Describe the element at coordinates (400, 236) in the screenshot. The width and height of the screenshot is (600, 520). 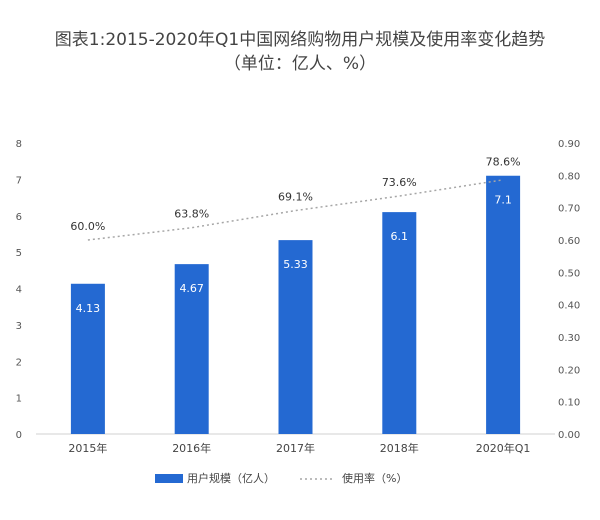
I see `bar-value-label: 6.1` at that location.